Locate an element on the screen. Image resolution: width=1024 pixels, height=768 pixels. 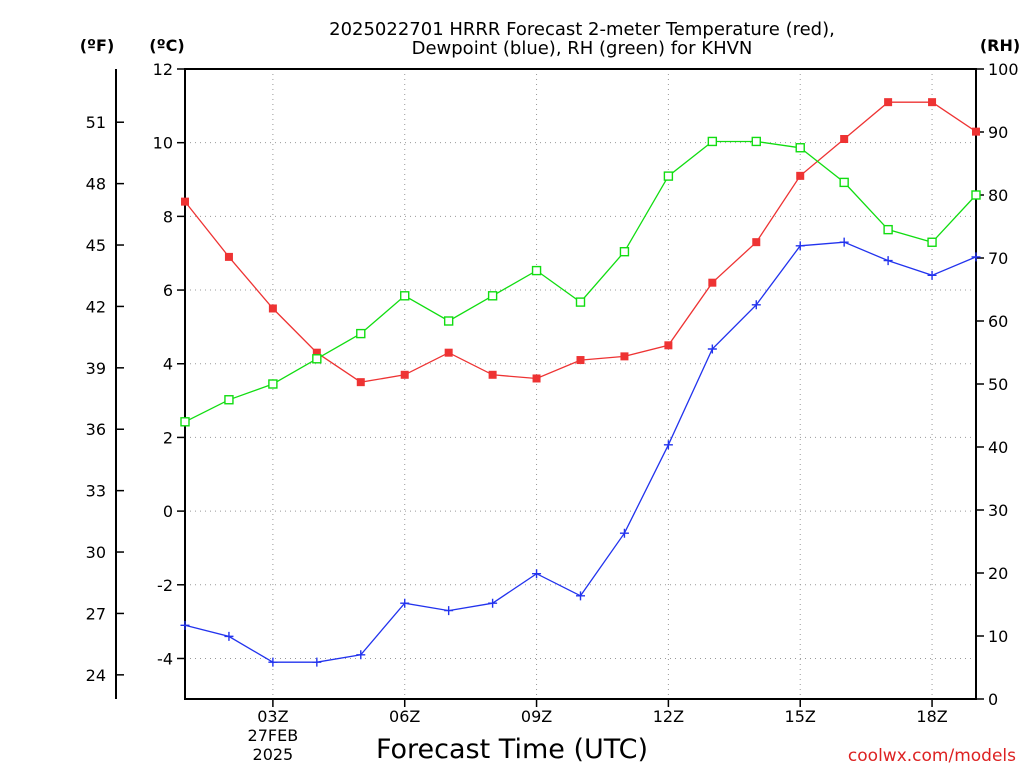
x-tick-label: 12Z is located at coordinates (668, 716).